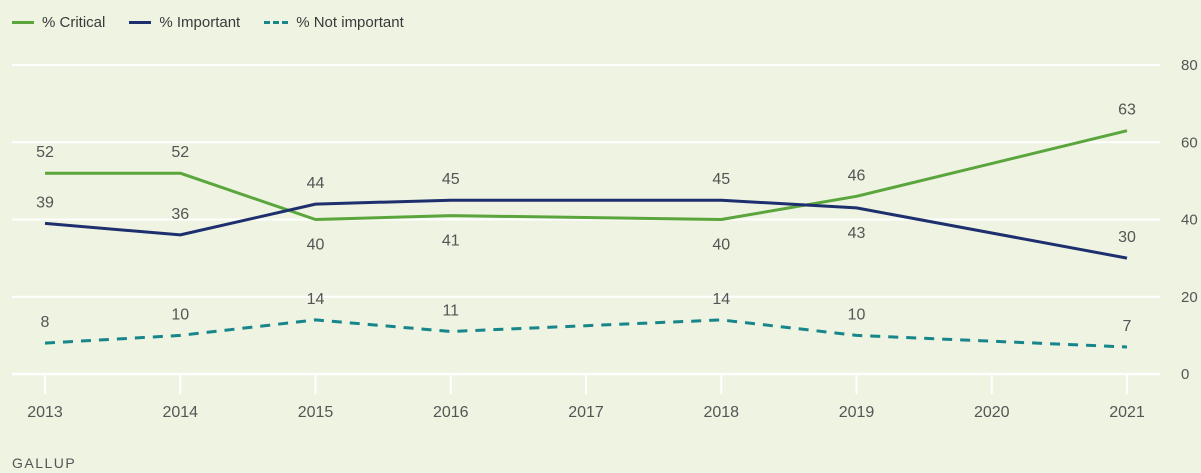 The width and height of the screenshot is (1201, 473). Describe the element at coordinates (1189, 220) in the screenshot. I see `y-tick-label-40: 40` at that location.